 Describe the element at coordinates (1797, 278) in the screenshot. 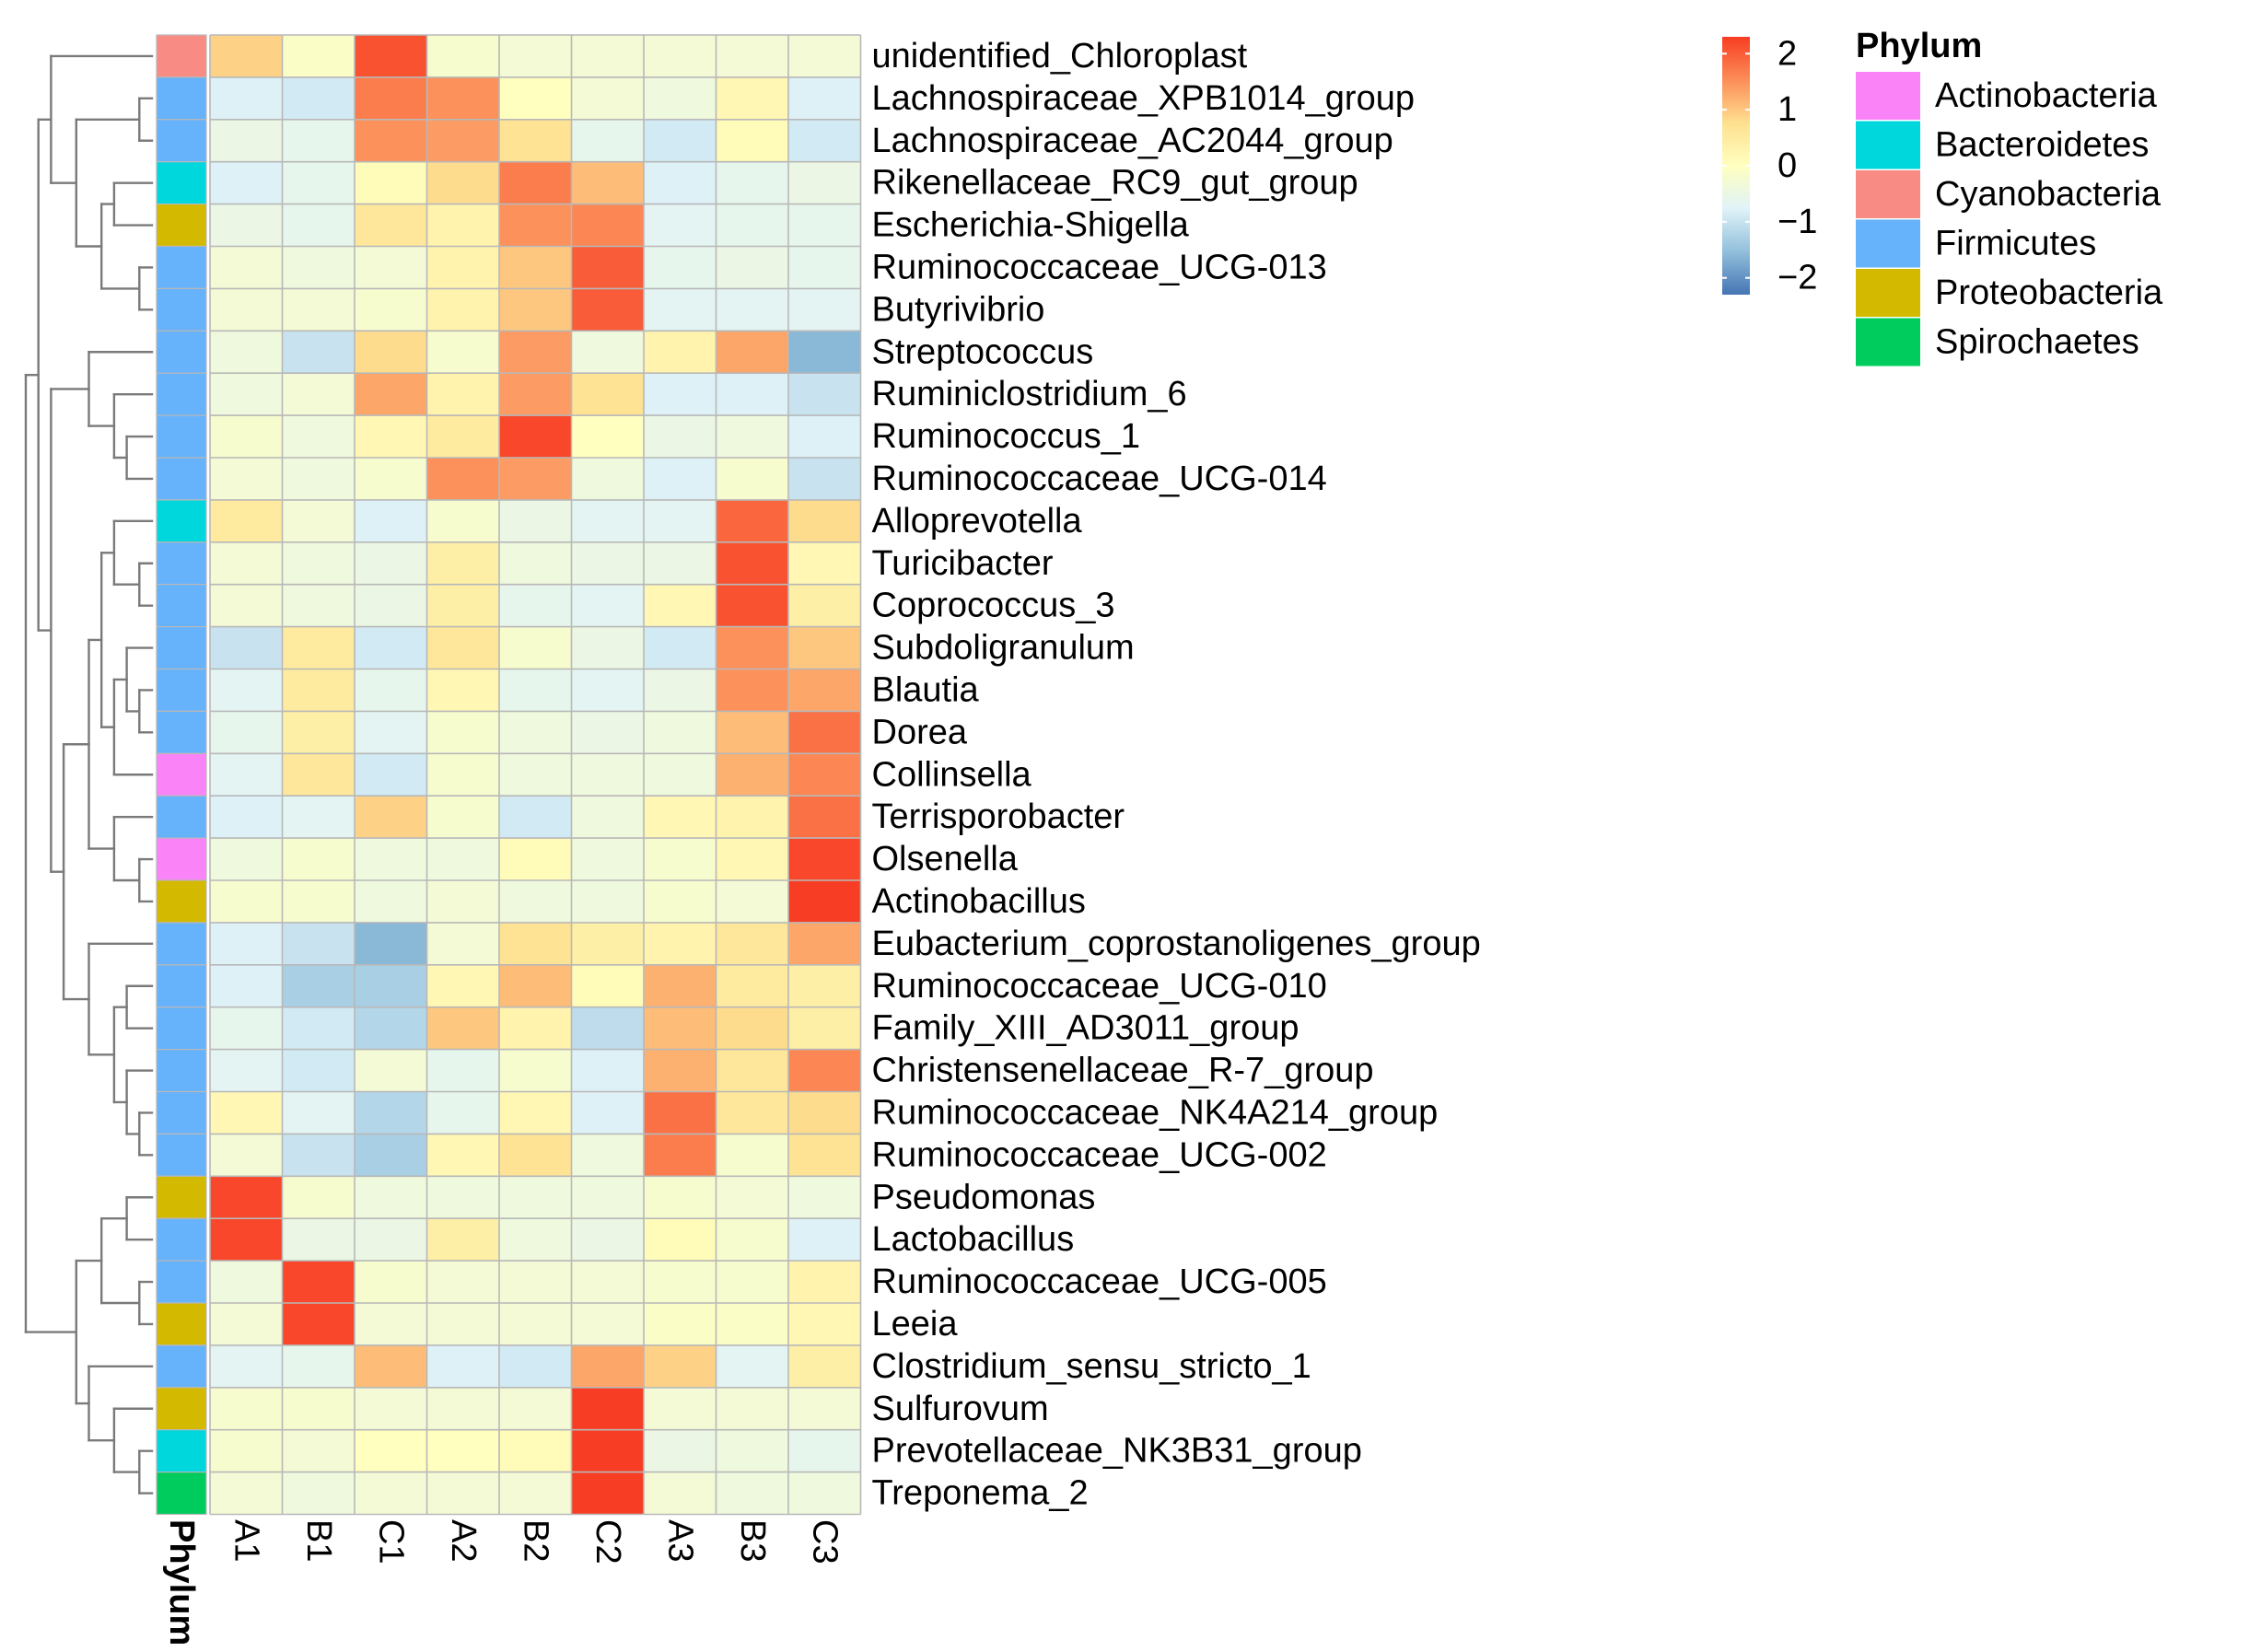

I see `color-bar-tick-label: −2` at that location.